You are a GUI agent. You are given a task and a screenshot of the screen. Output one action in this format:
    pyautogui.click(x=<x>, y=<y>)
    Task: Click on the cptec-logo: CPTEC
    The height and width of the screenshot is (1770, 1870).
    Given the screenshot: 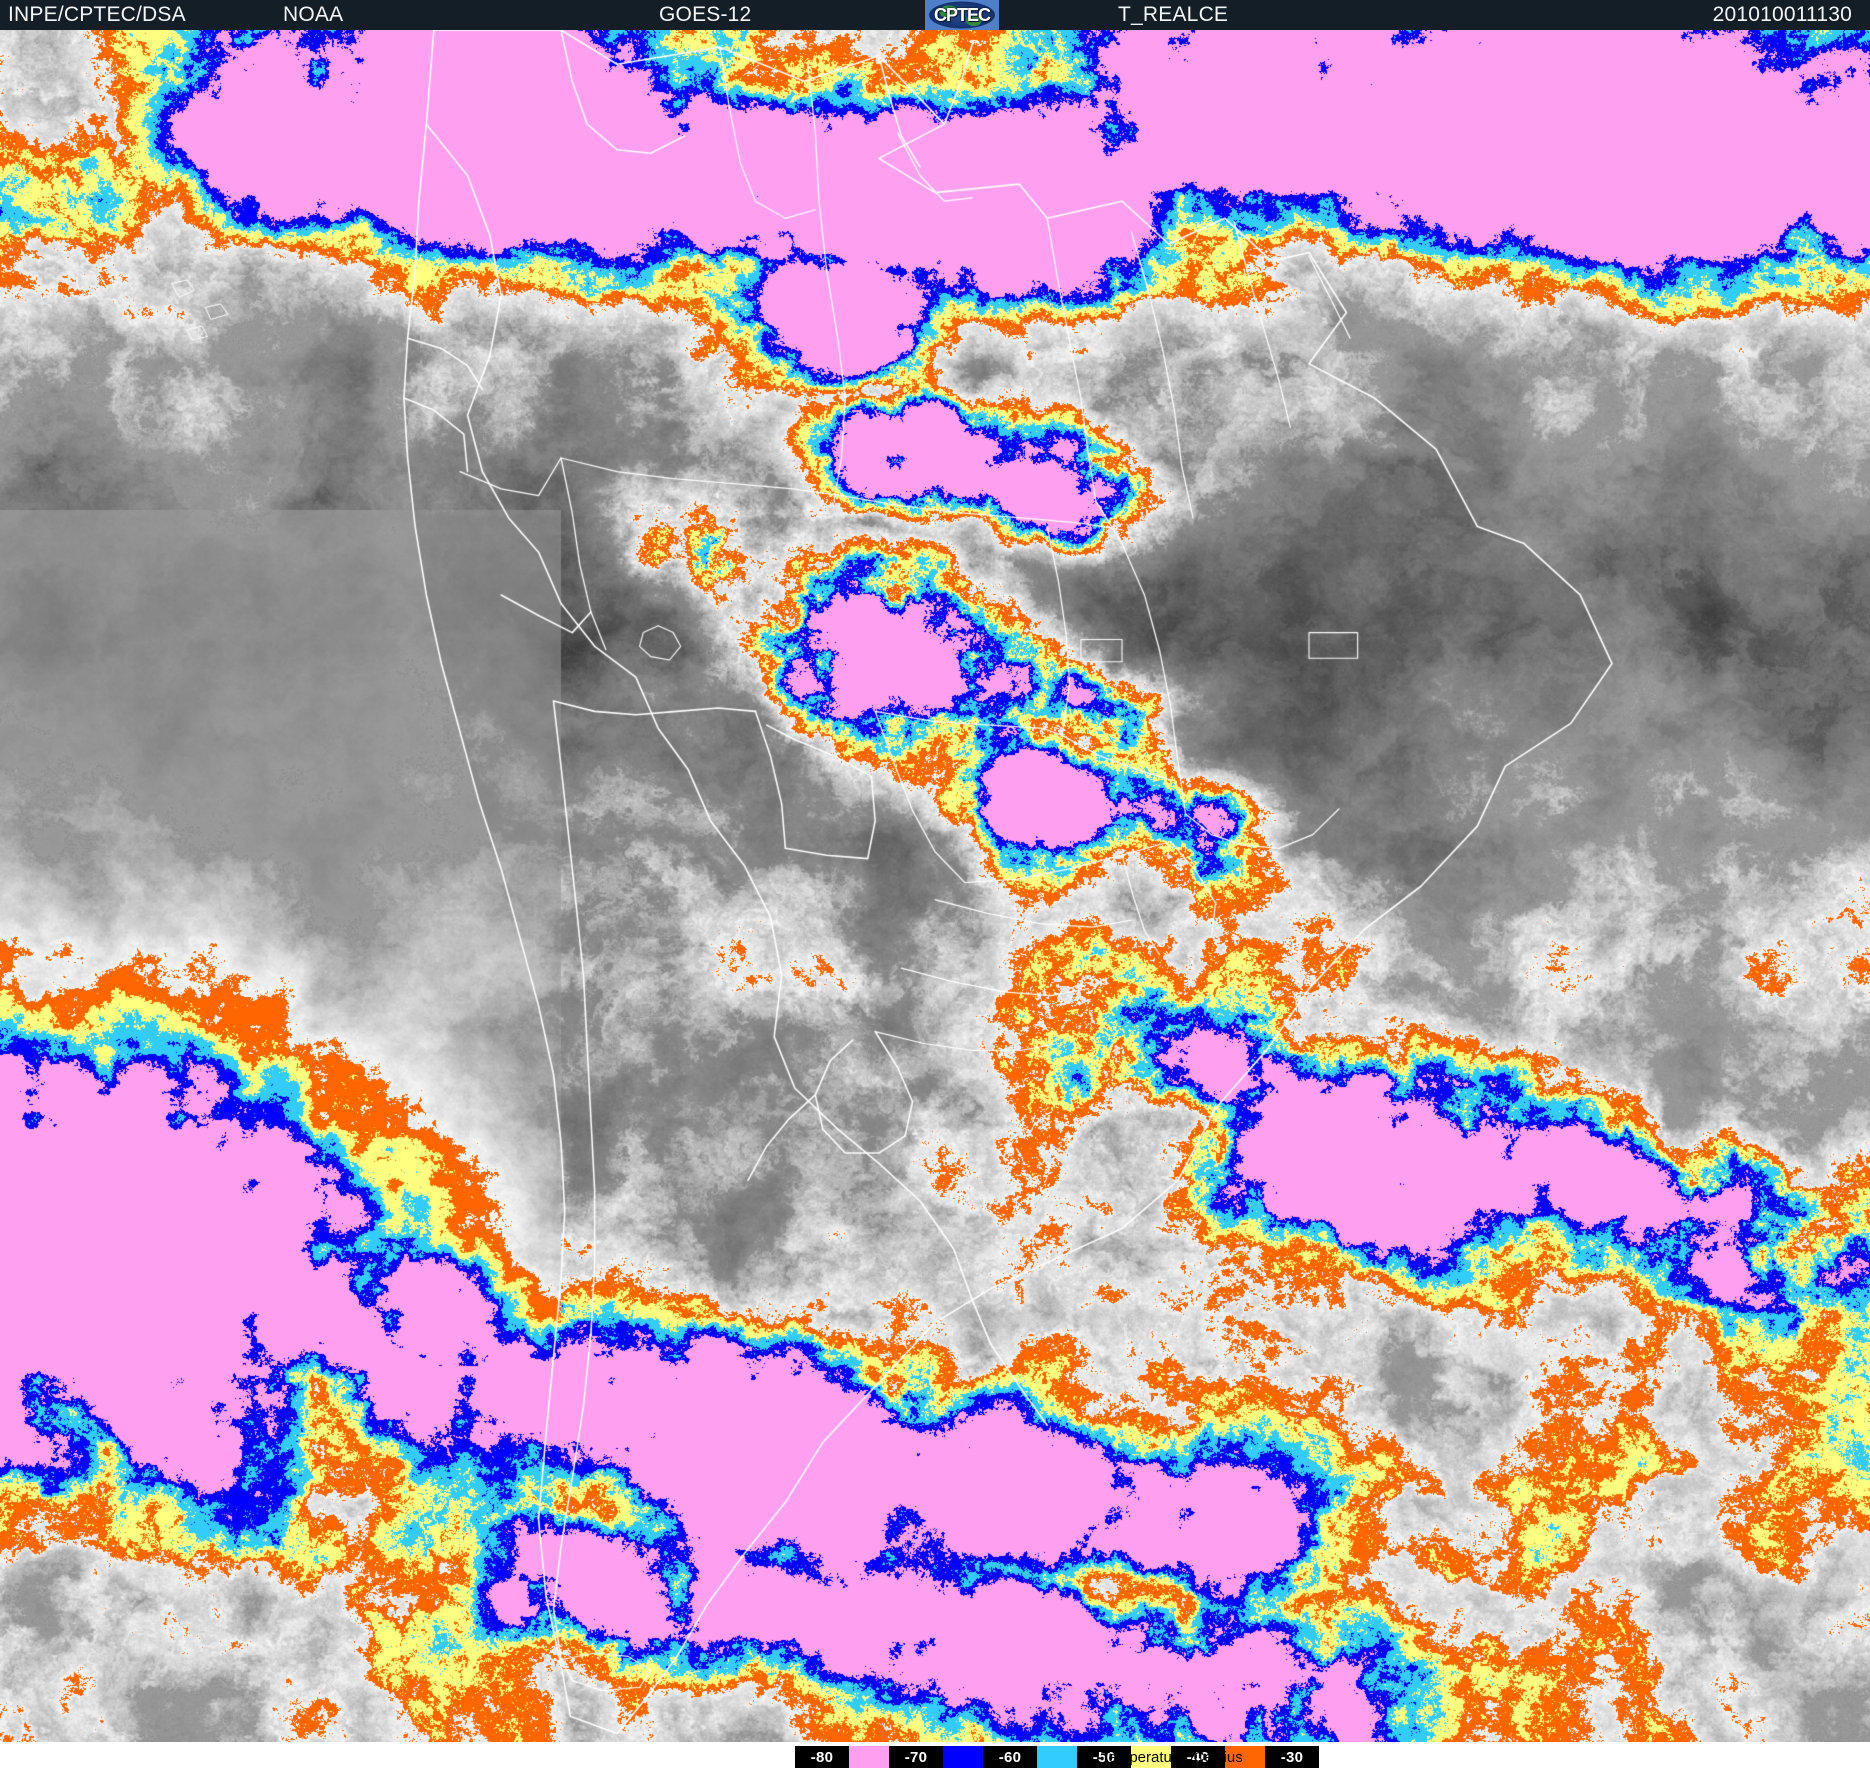 What is the action you would take?
    pyautogui.click(x=962, y=15)
    